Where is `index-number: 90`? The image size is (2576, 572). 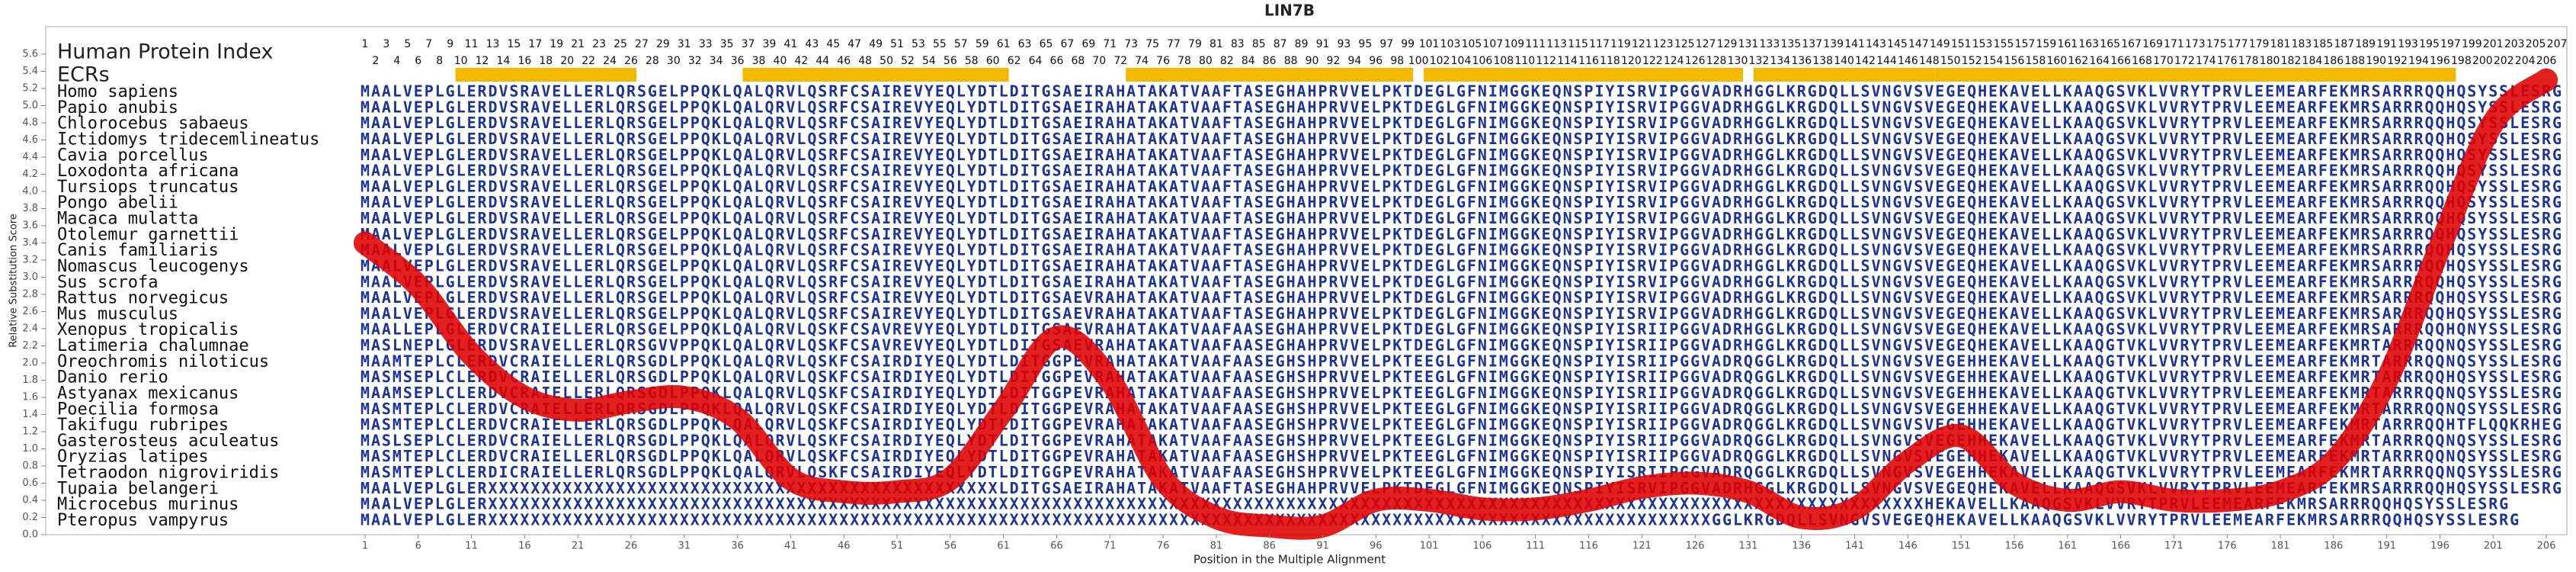
index-number: 90 is located at coordinates (1312, 61).